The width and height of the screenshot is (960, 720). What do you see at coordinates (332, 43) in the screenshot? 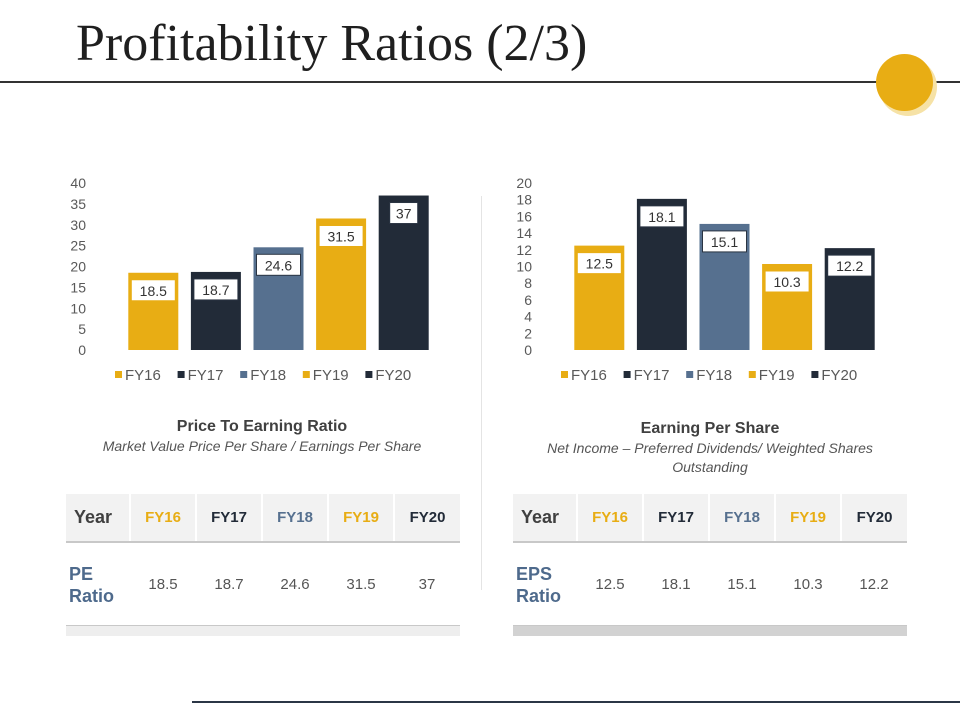
I see `slide-title: Profitability Ratios (2/3)` at bounding box center [332, 43].